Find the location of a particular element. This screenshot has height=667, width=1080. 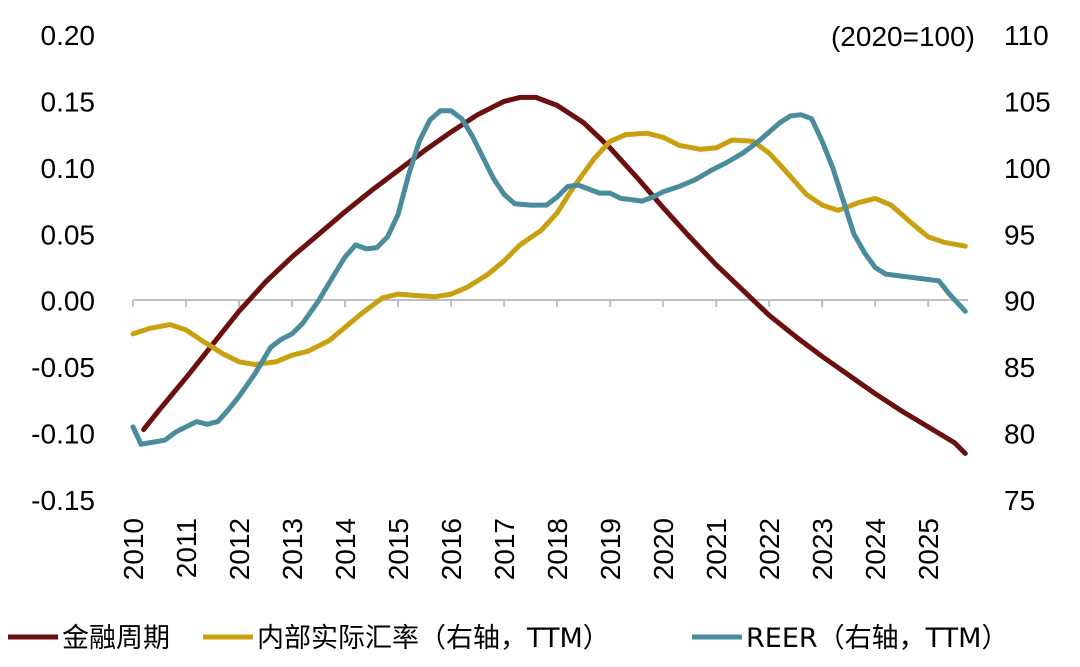

legend-label-reer: REER（右轴，TTM） is located at coordinates (877, 638).